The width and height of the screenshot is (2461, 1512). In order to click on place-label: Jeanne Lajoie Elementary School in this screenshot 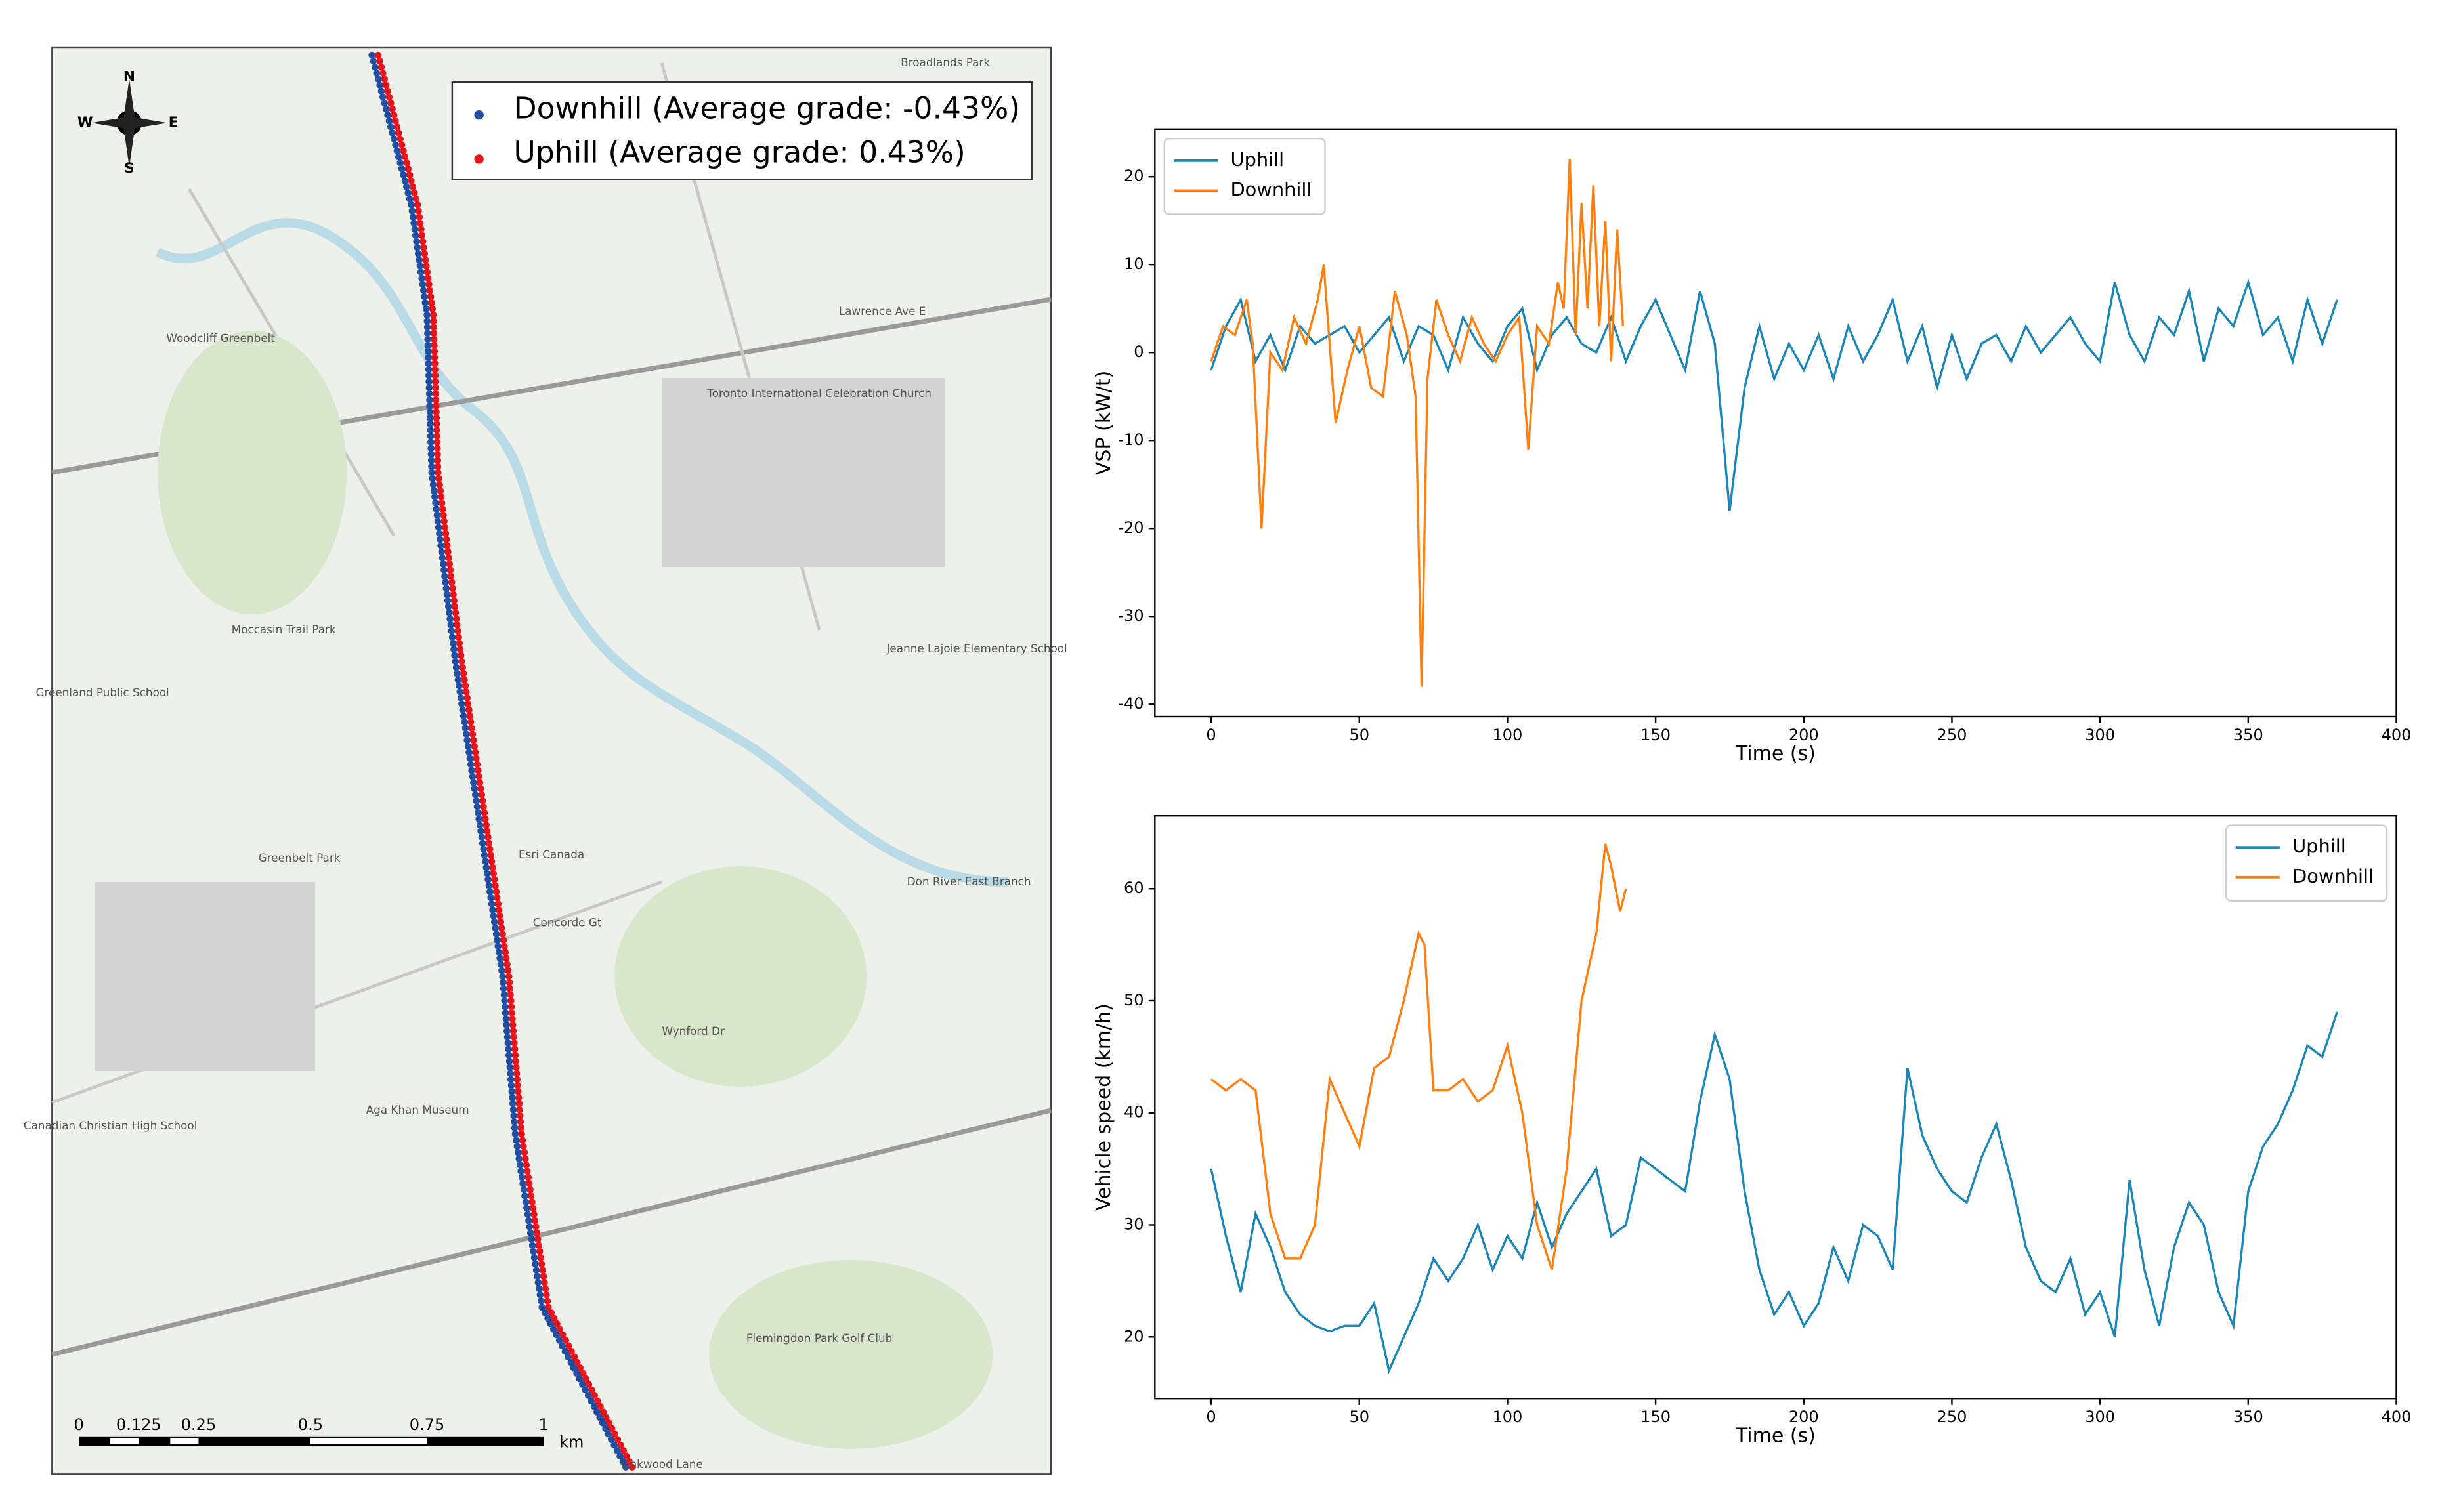, I will do `click(976, 648)`.